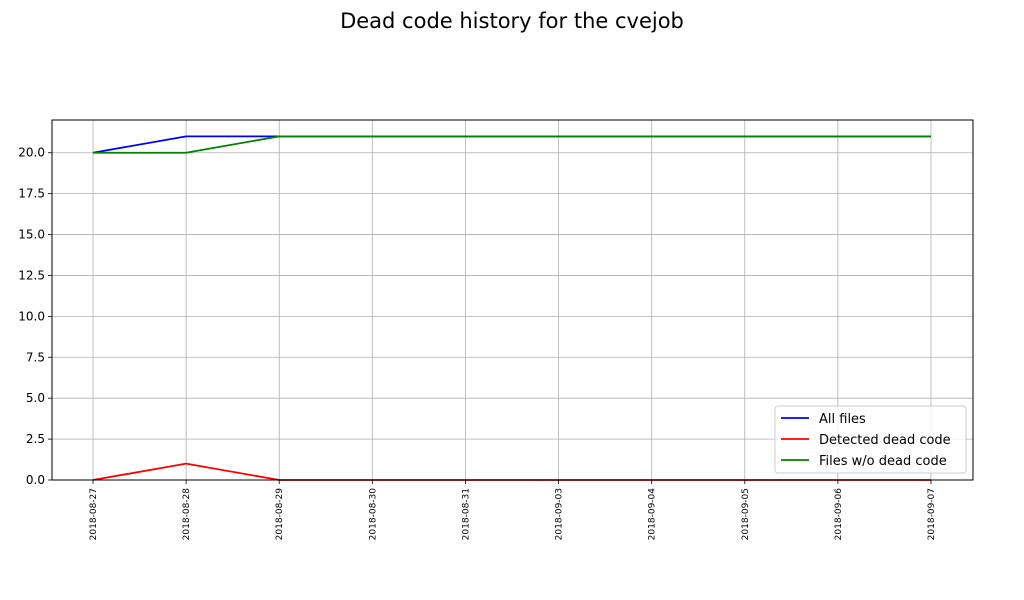 The image size is (1024, 600). What do you see at coordinates (31, 153) in the screenshot?
I see `y-tick-label: 20.0` at bounding box center [31, 153].